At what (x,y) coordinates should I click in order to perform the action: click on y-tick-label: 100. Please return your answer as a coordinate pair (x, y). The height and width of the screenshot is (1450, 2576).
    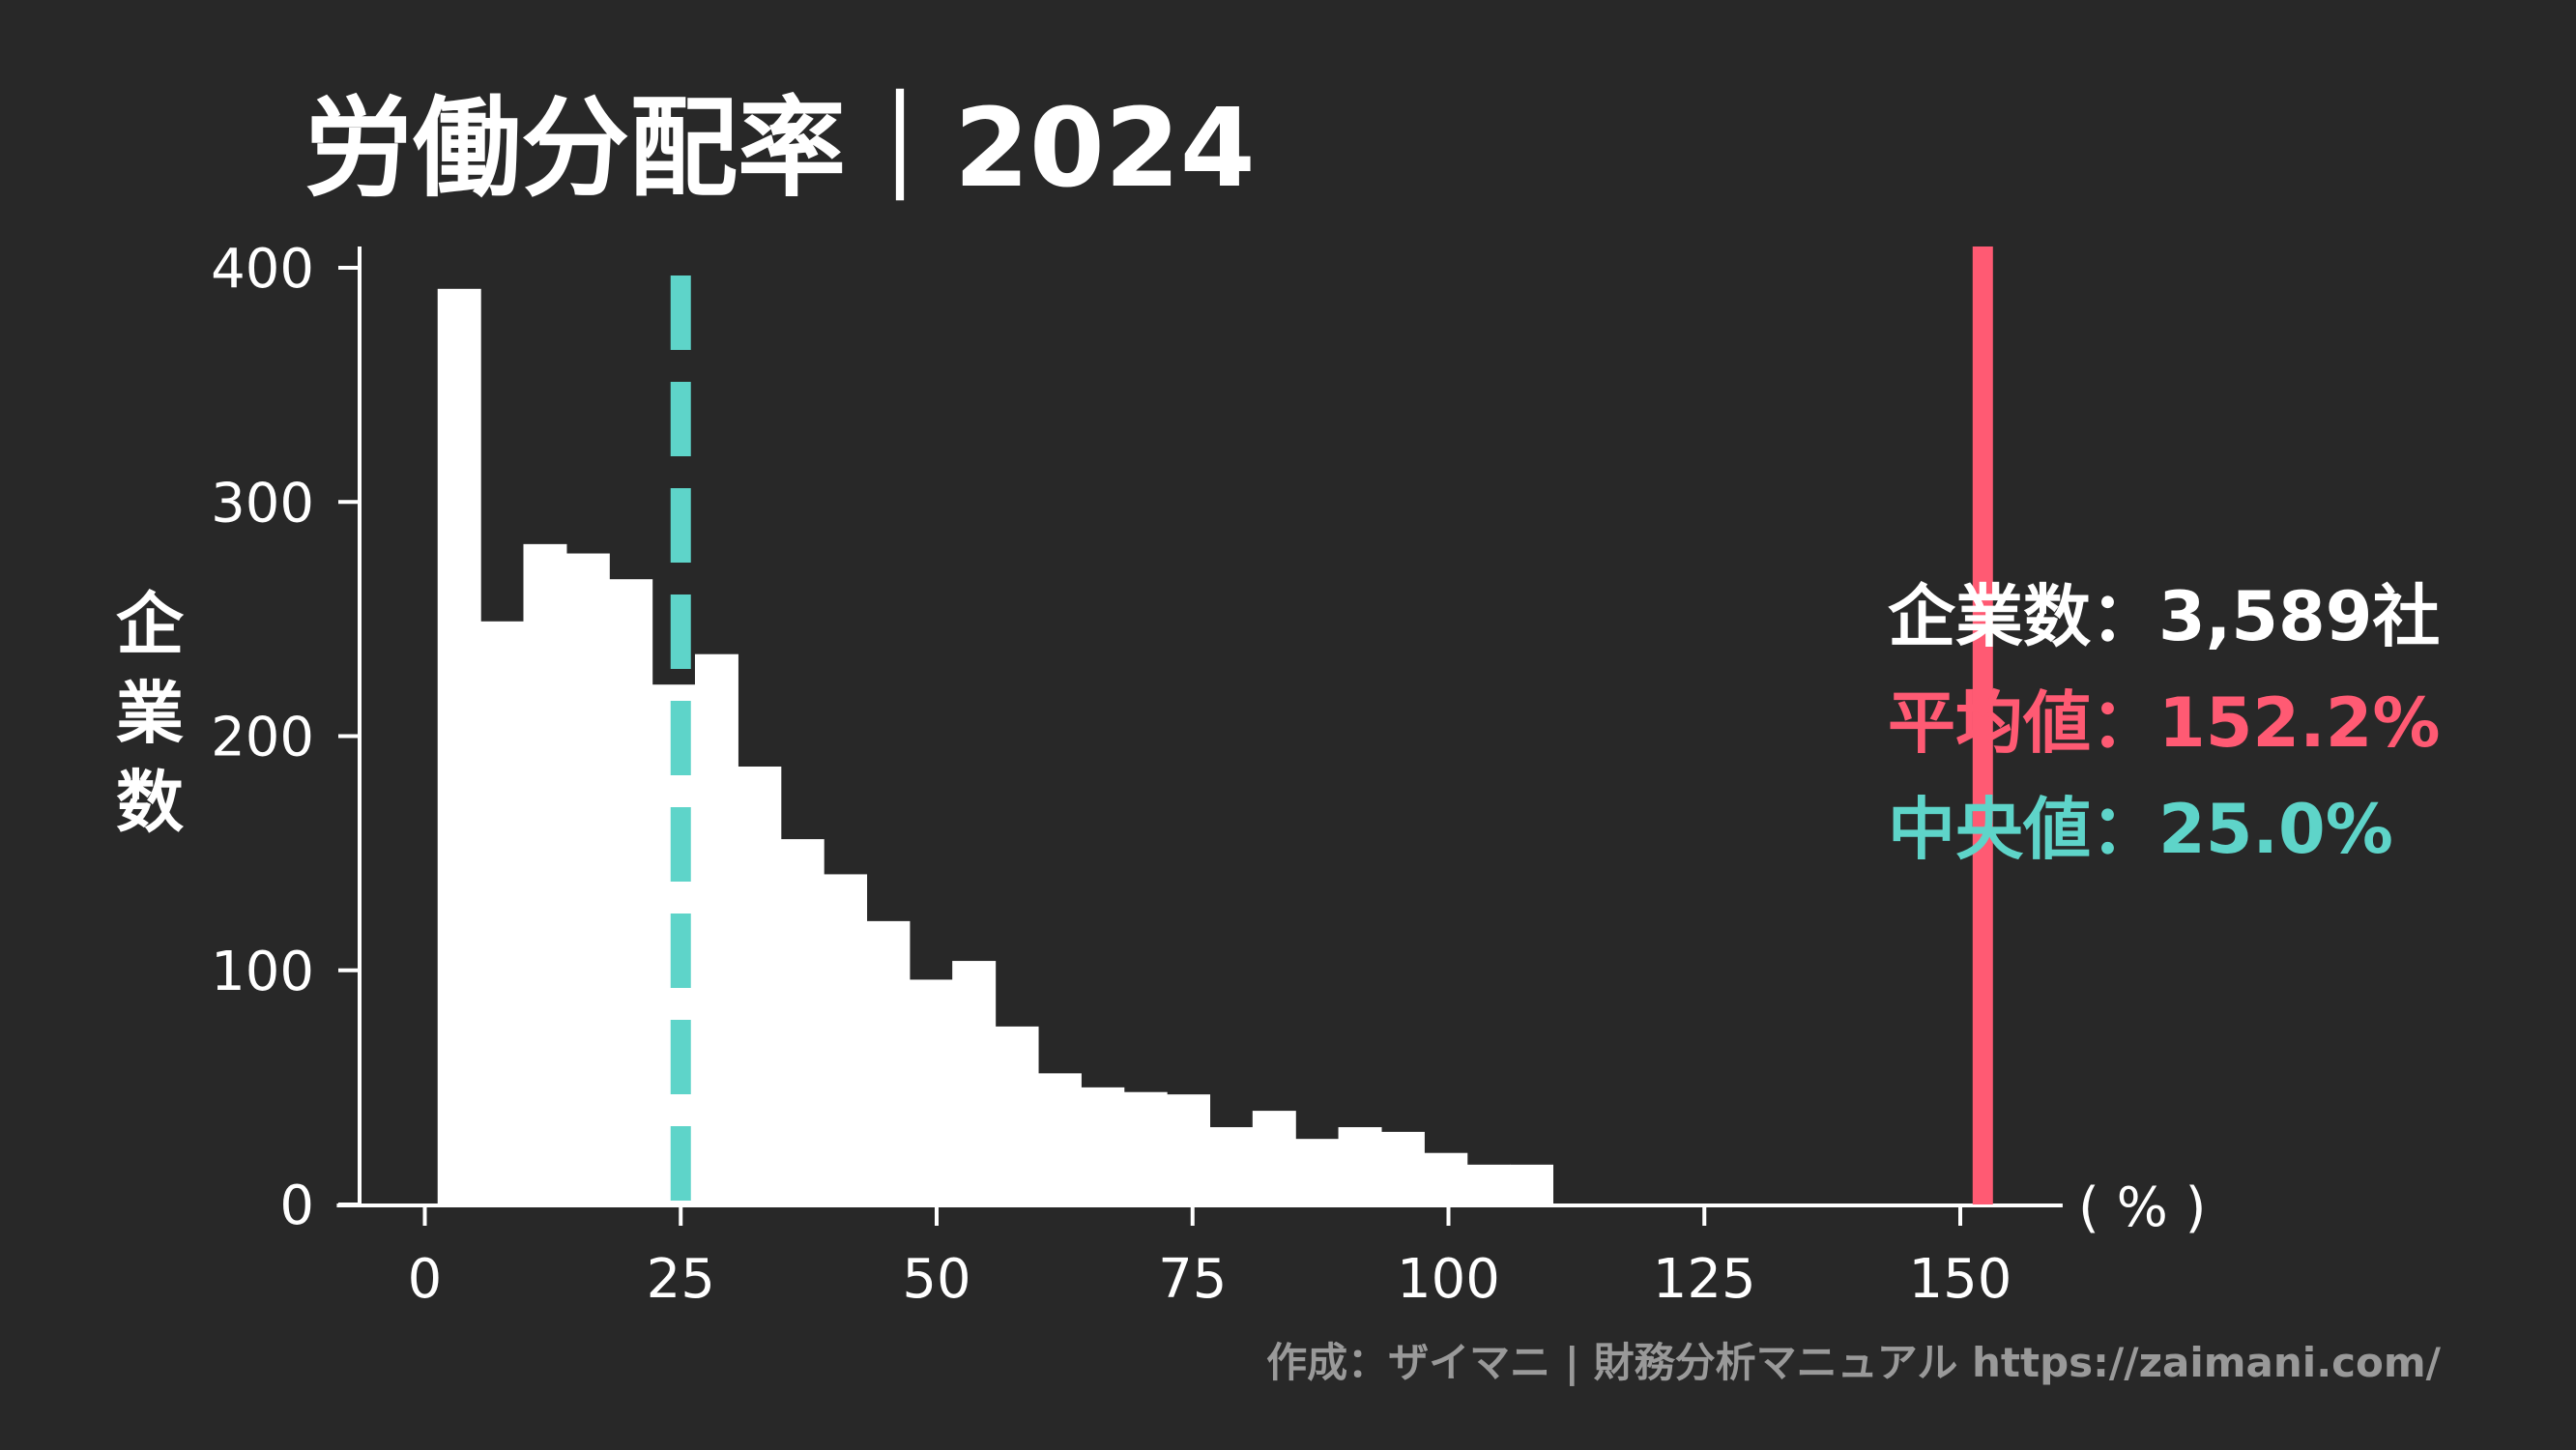
    Looking at the image, I should click on (262, 972).